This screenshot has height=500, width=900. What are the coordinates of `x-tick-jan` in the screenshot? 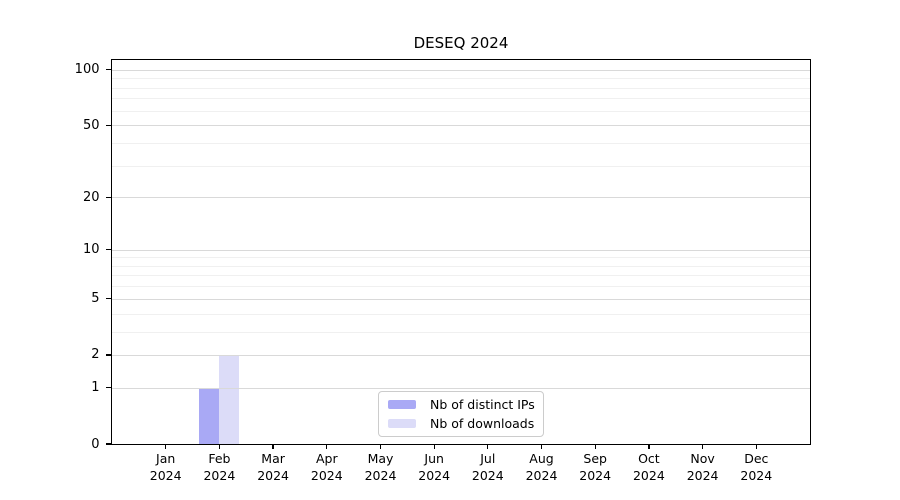 It's located at (166, 446).